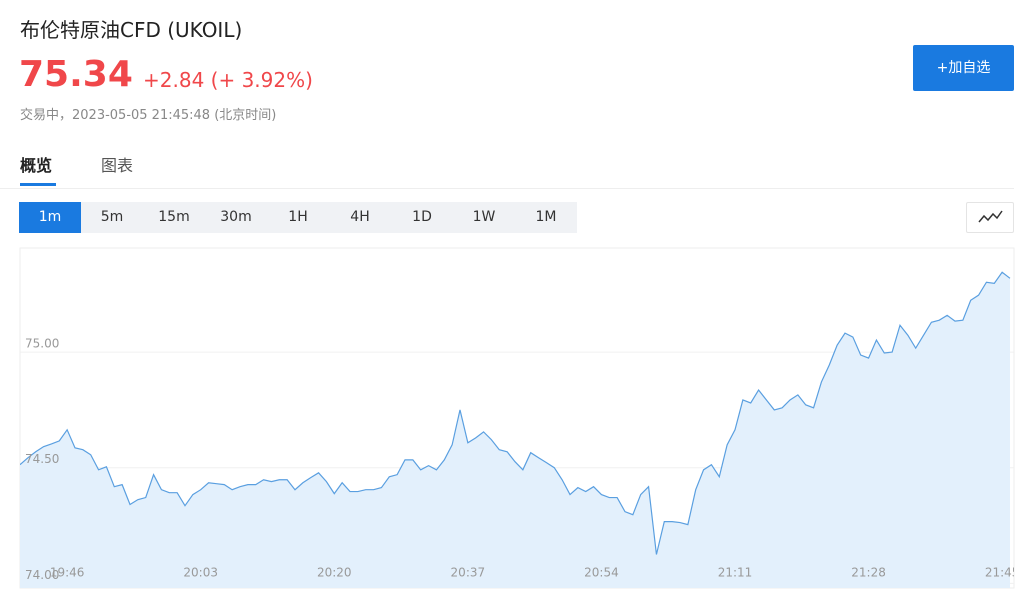 The height and width of the screenshot is (598, 1024). I want to click on y-tick-label: 75.00, so click(42, 344).